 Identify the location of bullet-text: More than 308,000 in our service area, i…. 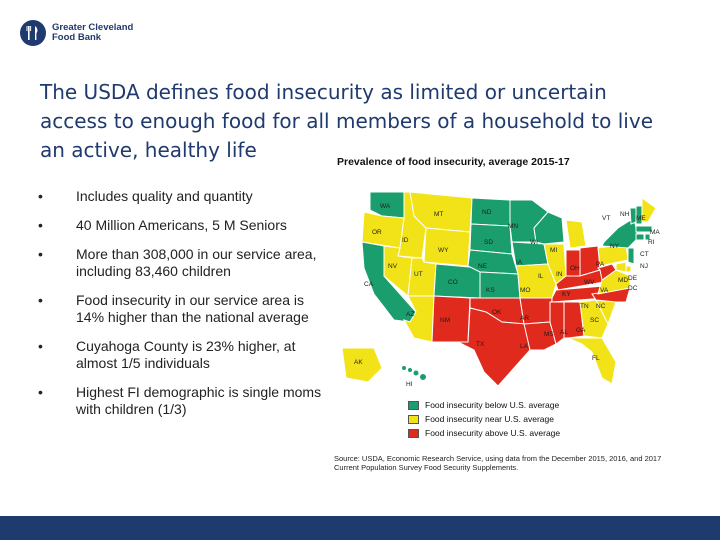
(196, 262).